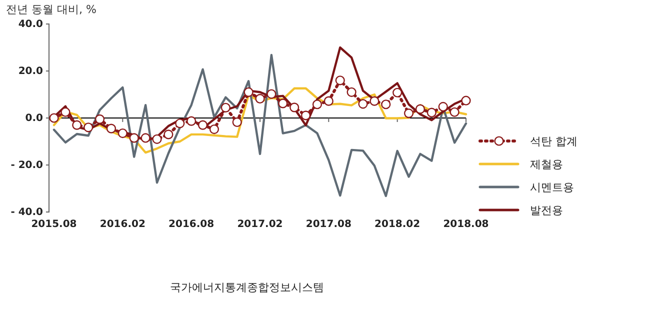 This screenshot has width=658, height=332. What do you see at coordinates (27, 212) in the screenshot?
I see `y-tick-label: - 40.0` at bounding box center [27, 212].